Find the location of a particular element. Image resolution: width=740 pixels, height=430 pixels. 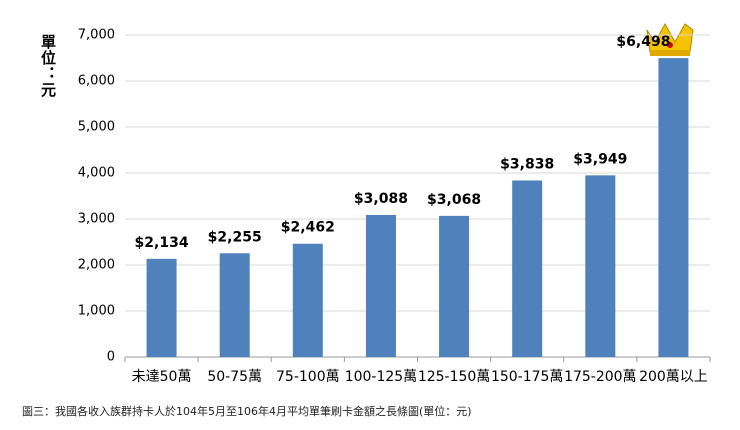

x-tick-label: 175-200萬 is located at coordinates (600, 377).